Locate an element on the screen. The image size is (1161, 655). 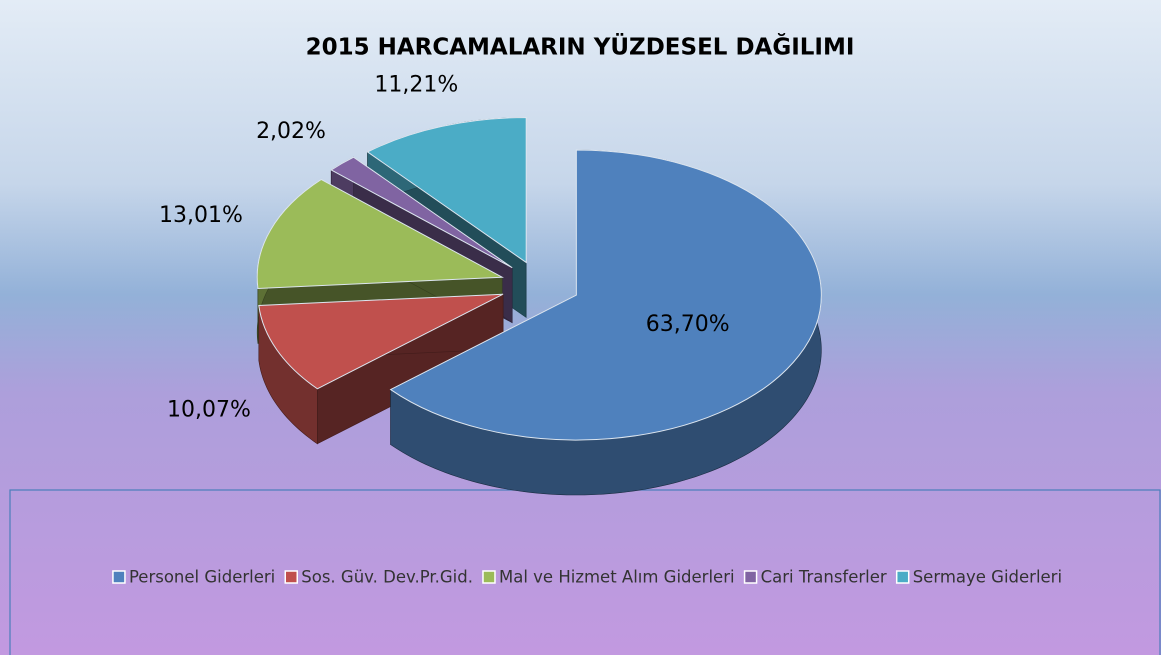
data-label: 2,02% is located at coordinates (291, 131).